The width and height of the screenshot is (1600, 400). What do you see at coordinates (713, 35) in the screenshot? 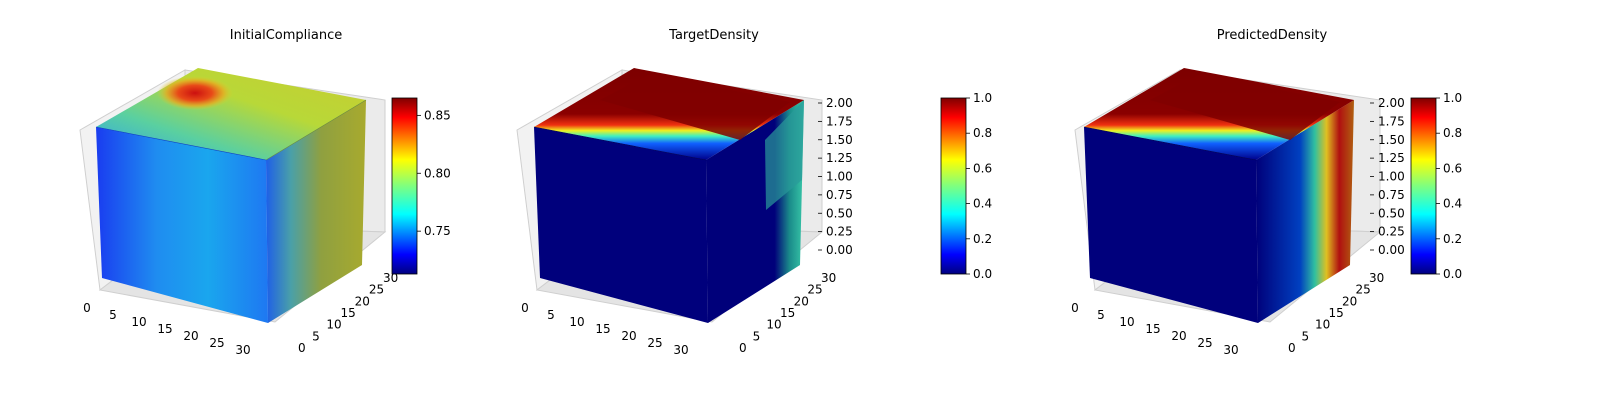
I see `panel-title: TargetDensity` at bounding box center [713, 35].